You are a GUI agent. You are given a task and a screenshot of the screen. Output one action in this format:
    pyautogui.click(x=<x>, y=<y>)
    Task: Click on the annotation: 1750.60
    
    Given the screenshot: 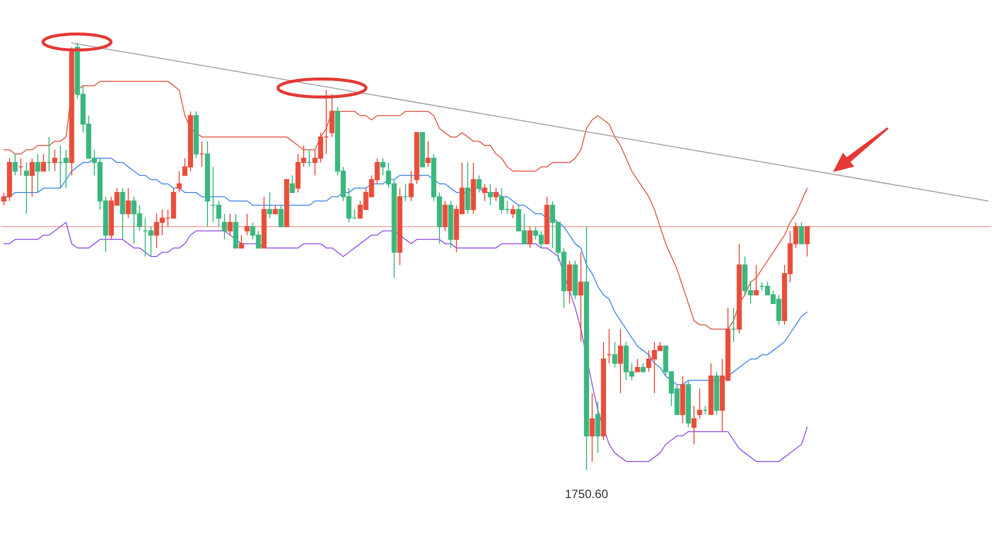 What is the action you would take?
    pyautogui.click(x=586, y=494)
    